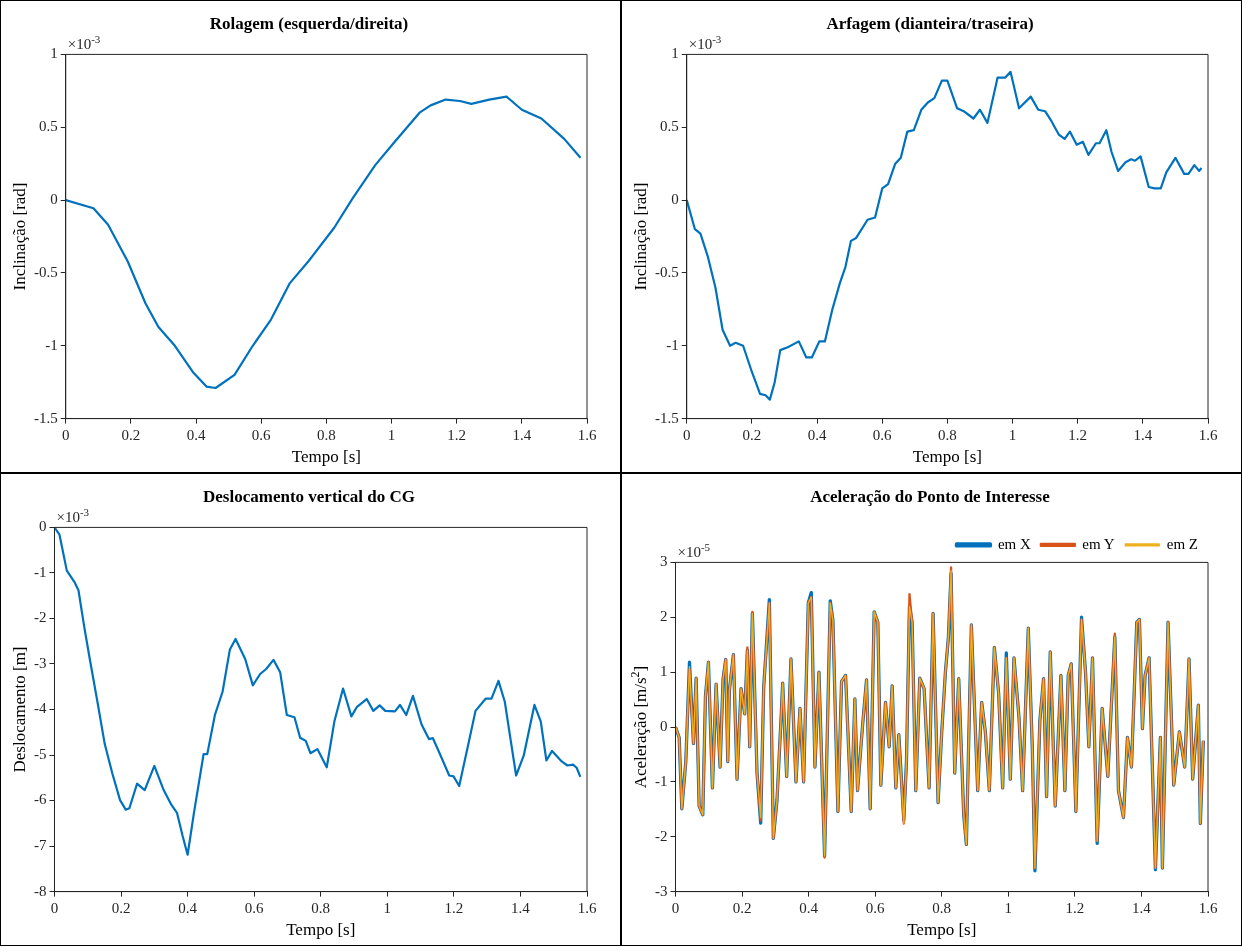 The image size is (1242, 947). I want to click on y-tick-label: 3, so click(663, 560).